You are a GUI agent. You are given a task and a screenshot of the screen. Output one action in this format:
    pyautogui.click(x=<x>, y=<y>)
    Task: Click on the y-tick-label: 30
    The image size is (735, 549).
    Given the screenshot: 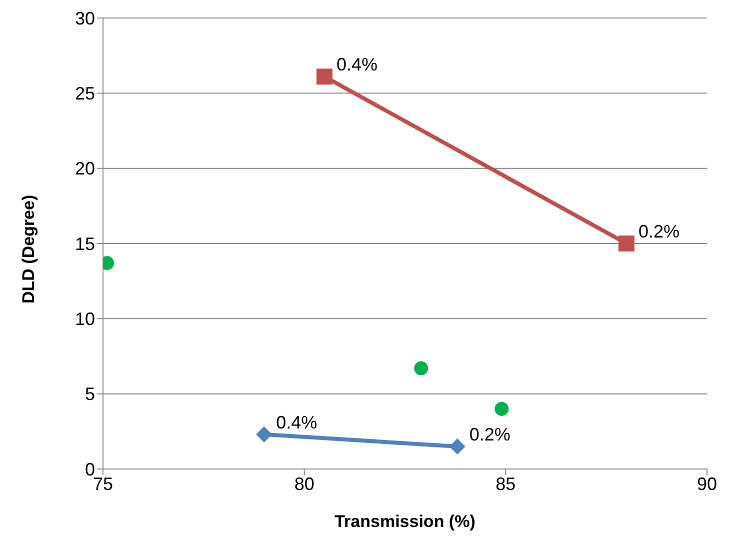 What is the action you would take?
    pyautogui.click(x=84, y=18)
    